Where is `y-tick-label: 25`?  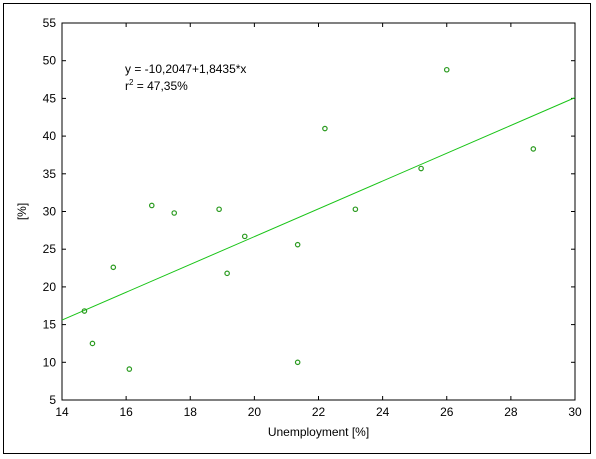
y-tick-label: 25 is located at coordinates (50, 249).